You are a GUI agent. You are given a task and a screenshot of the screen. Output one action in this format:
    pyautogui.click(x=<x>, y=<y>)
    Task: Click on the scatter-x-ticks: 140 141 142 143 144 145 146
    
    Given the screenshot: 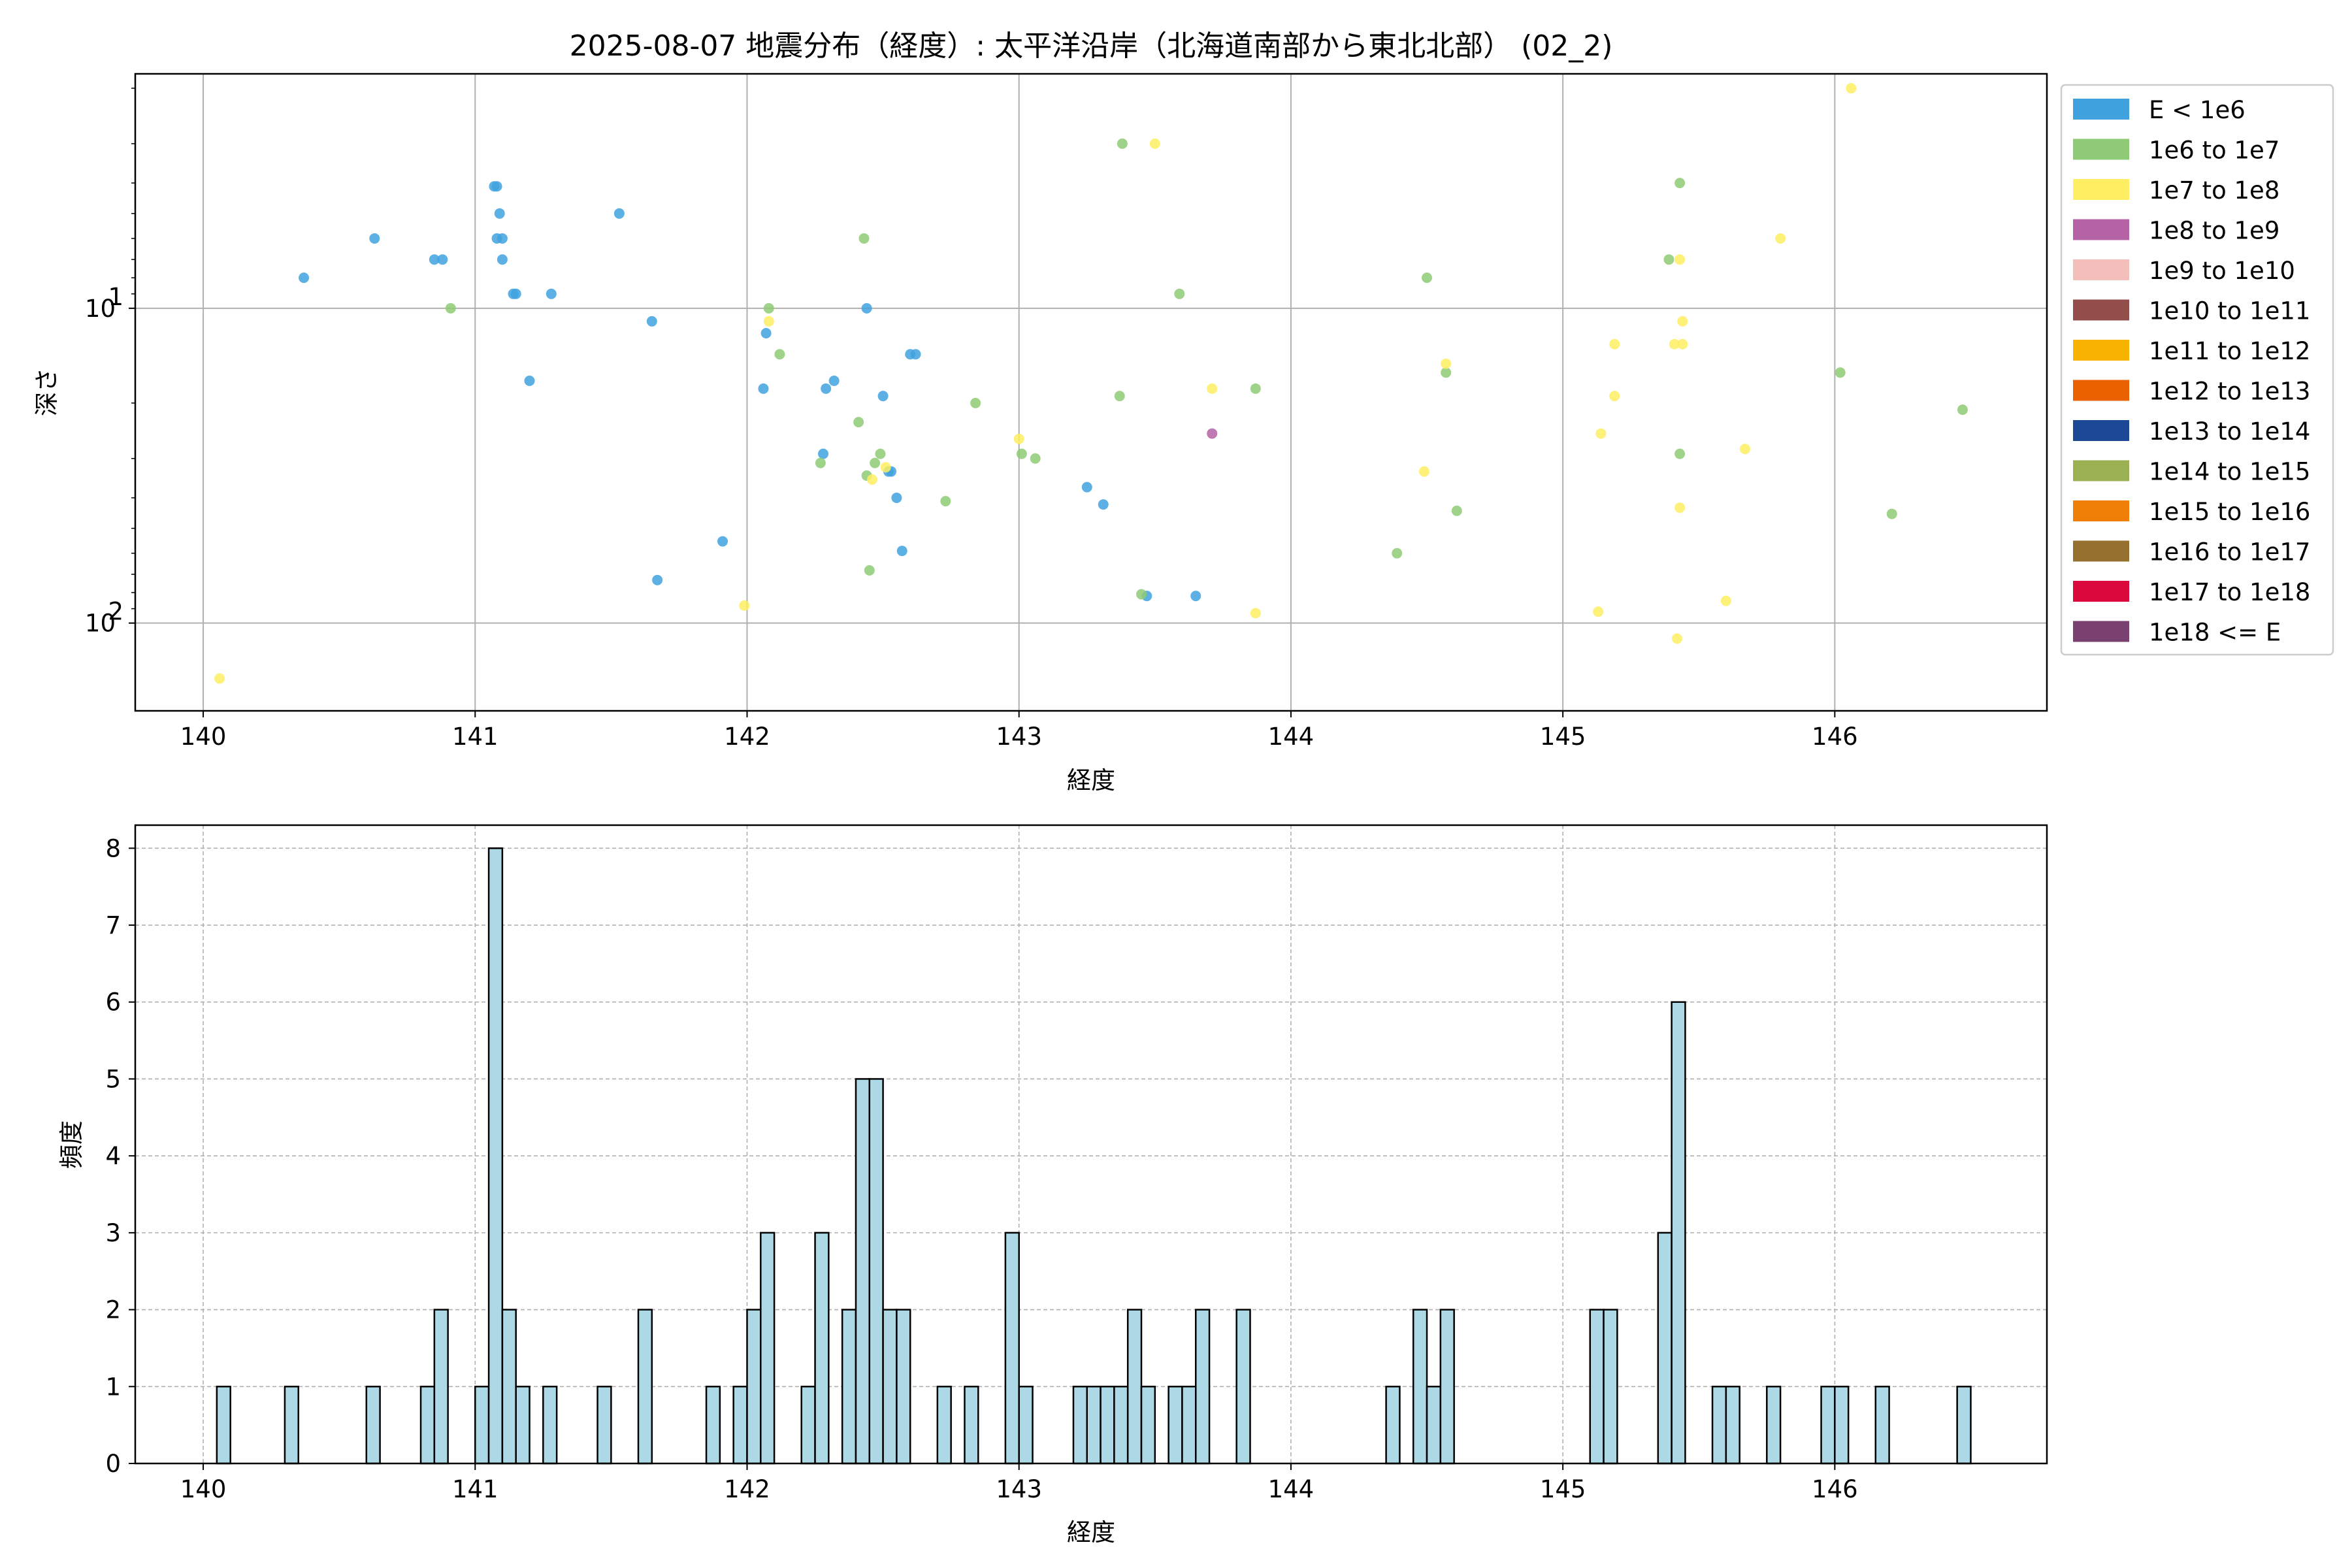 What is the action you would take?
    pyautogui.click(x=1019, y=731)
    